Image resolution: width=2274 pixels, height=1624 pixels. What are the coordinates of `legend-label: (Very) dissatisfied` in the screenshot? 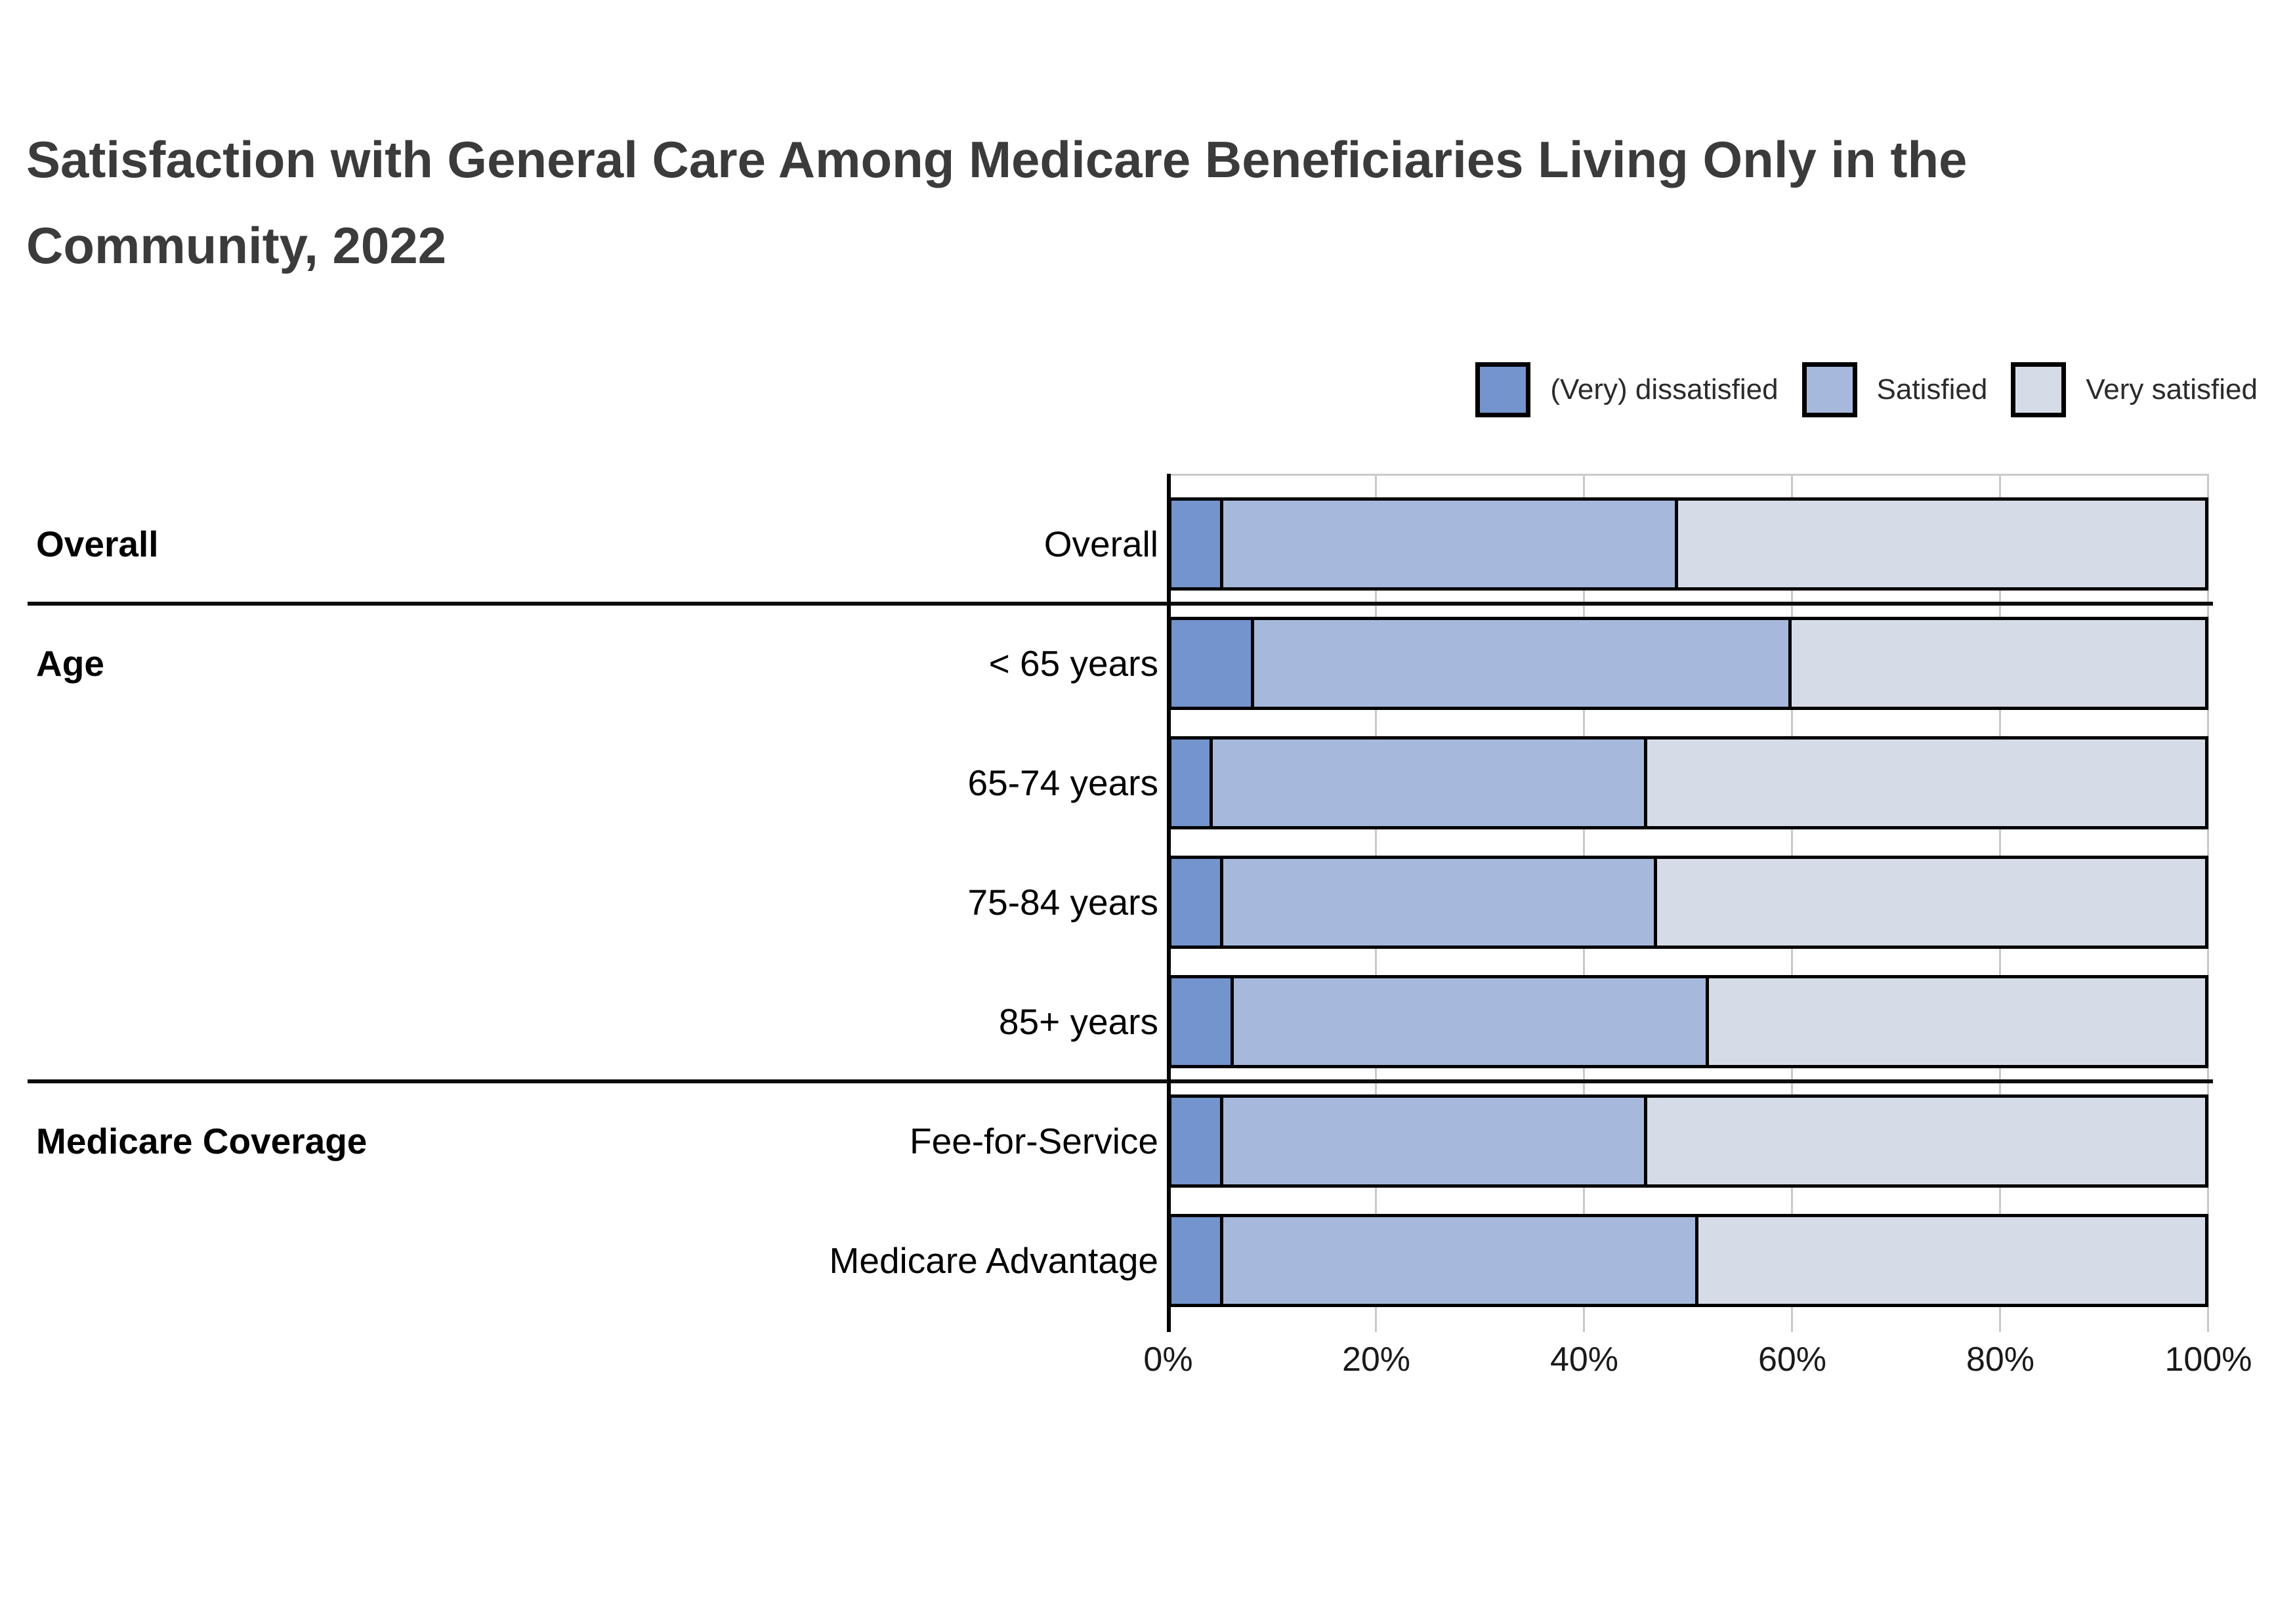 It's located at (1664, 390).